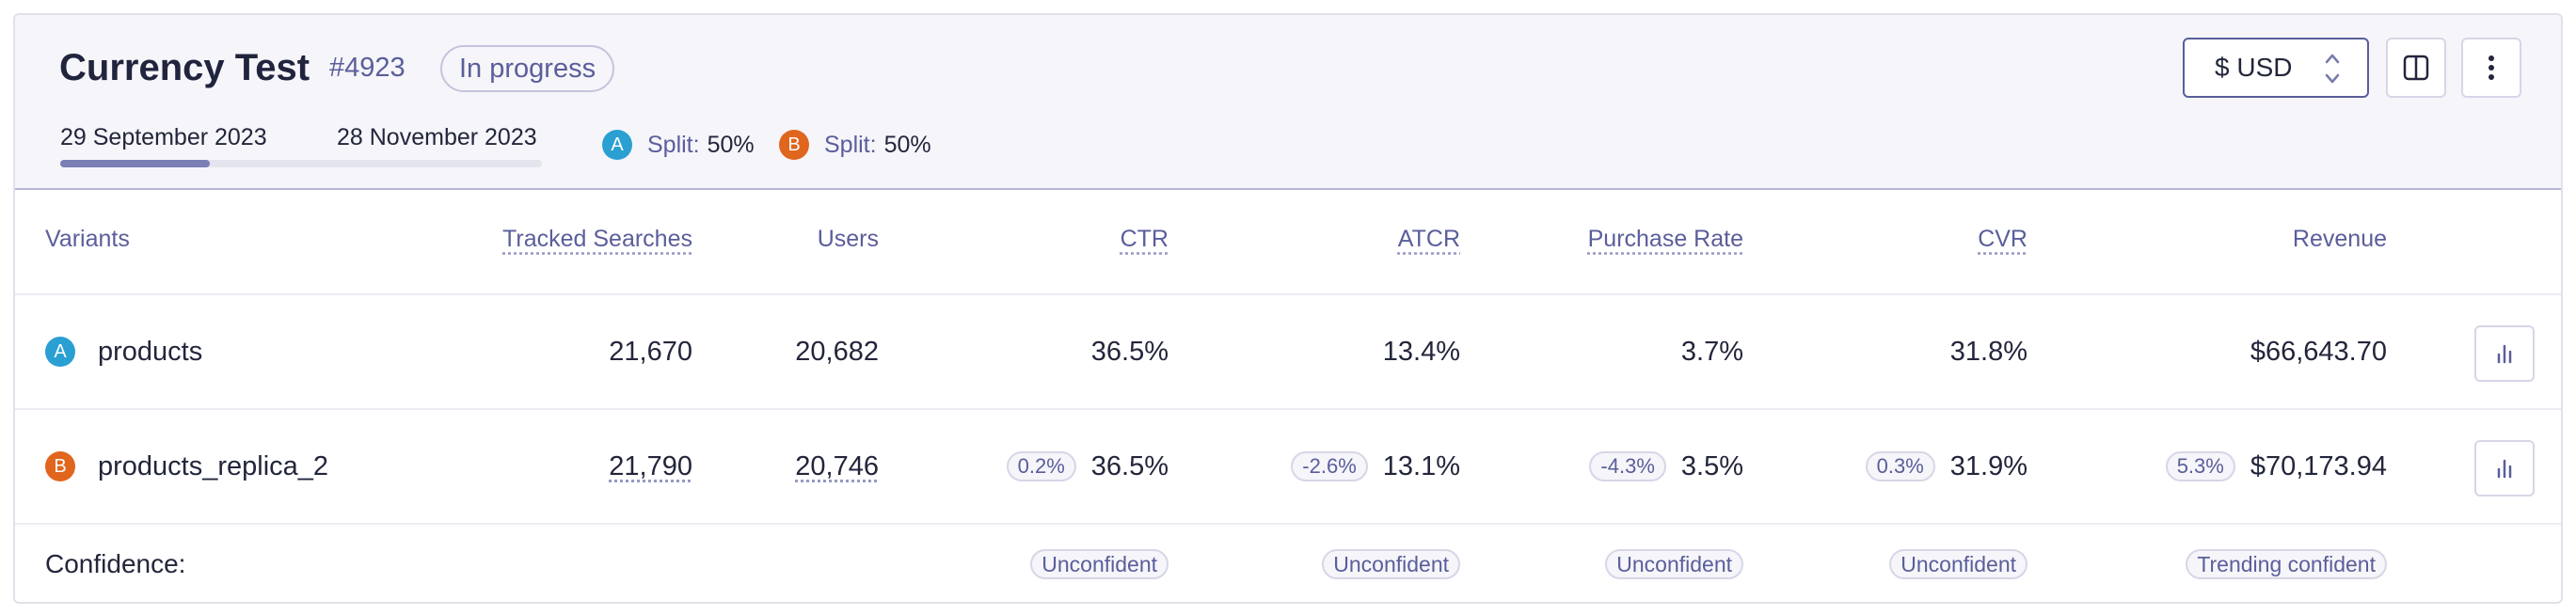 The width and height of the screenshot is (2576, 615). What do you see at coordinates (1711, 351) in the screenshot?
I see `purchase-rate-value: 3.7%` at bounding box center [1711, 351].